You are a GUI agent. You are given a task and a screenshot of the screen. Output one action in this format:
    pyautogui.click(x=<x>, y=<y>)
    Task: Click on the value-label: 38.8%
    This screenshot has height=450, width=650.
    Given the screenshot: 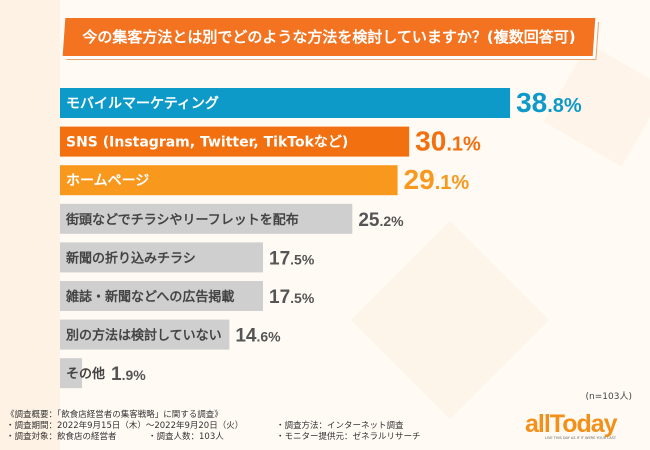 What is the action you would take?
    pyautogui.click(x=549, y=102)
    